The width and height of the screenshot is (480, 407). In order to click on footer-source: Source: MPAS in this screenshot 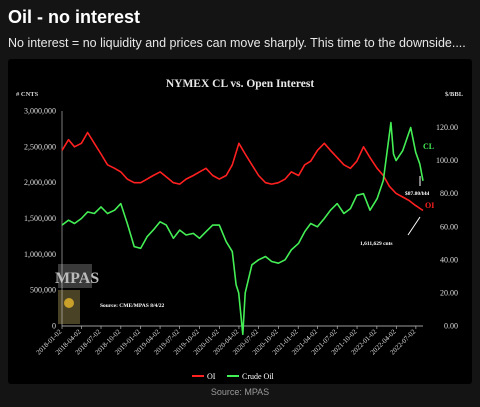, I will do `click(240, 392)`.